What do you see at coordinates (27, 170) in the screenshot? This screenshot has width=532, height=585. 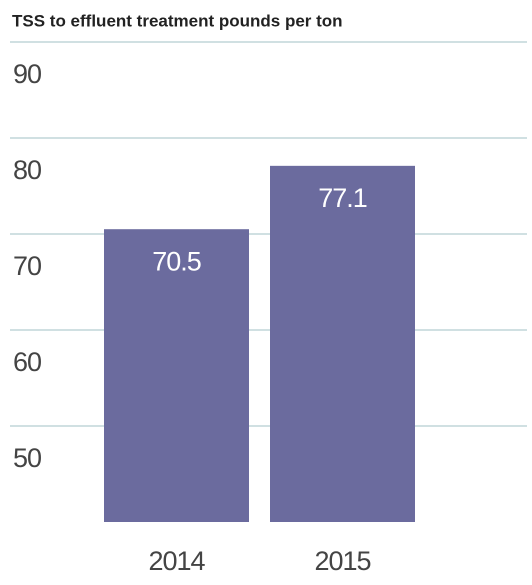 I see `y-tick-label: 80` at bounding box center [27, 170].